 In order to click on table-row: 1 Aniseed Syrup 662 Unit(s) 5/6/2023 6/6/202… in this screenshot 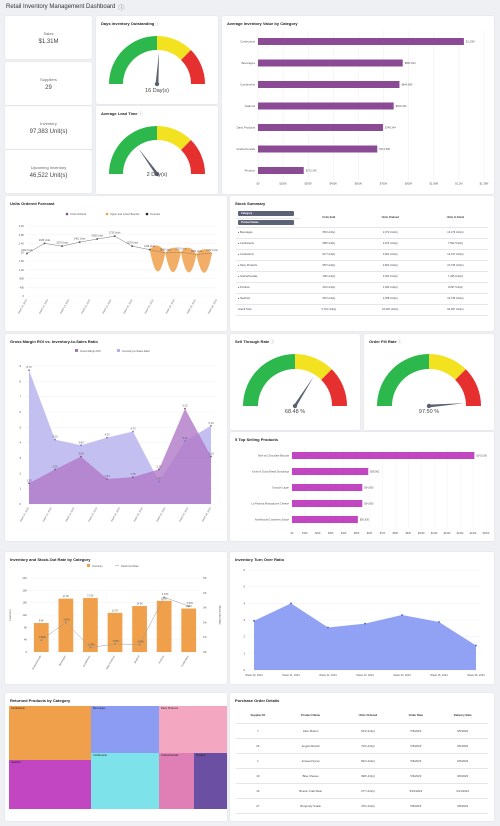, I will do `click(362, 761)`.